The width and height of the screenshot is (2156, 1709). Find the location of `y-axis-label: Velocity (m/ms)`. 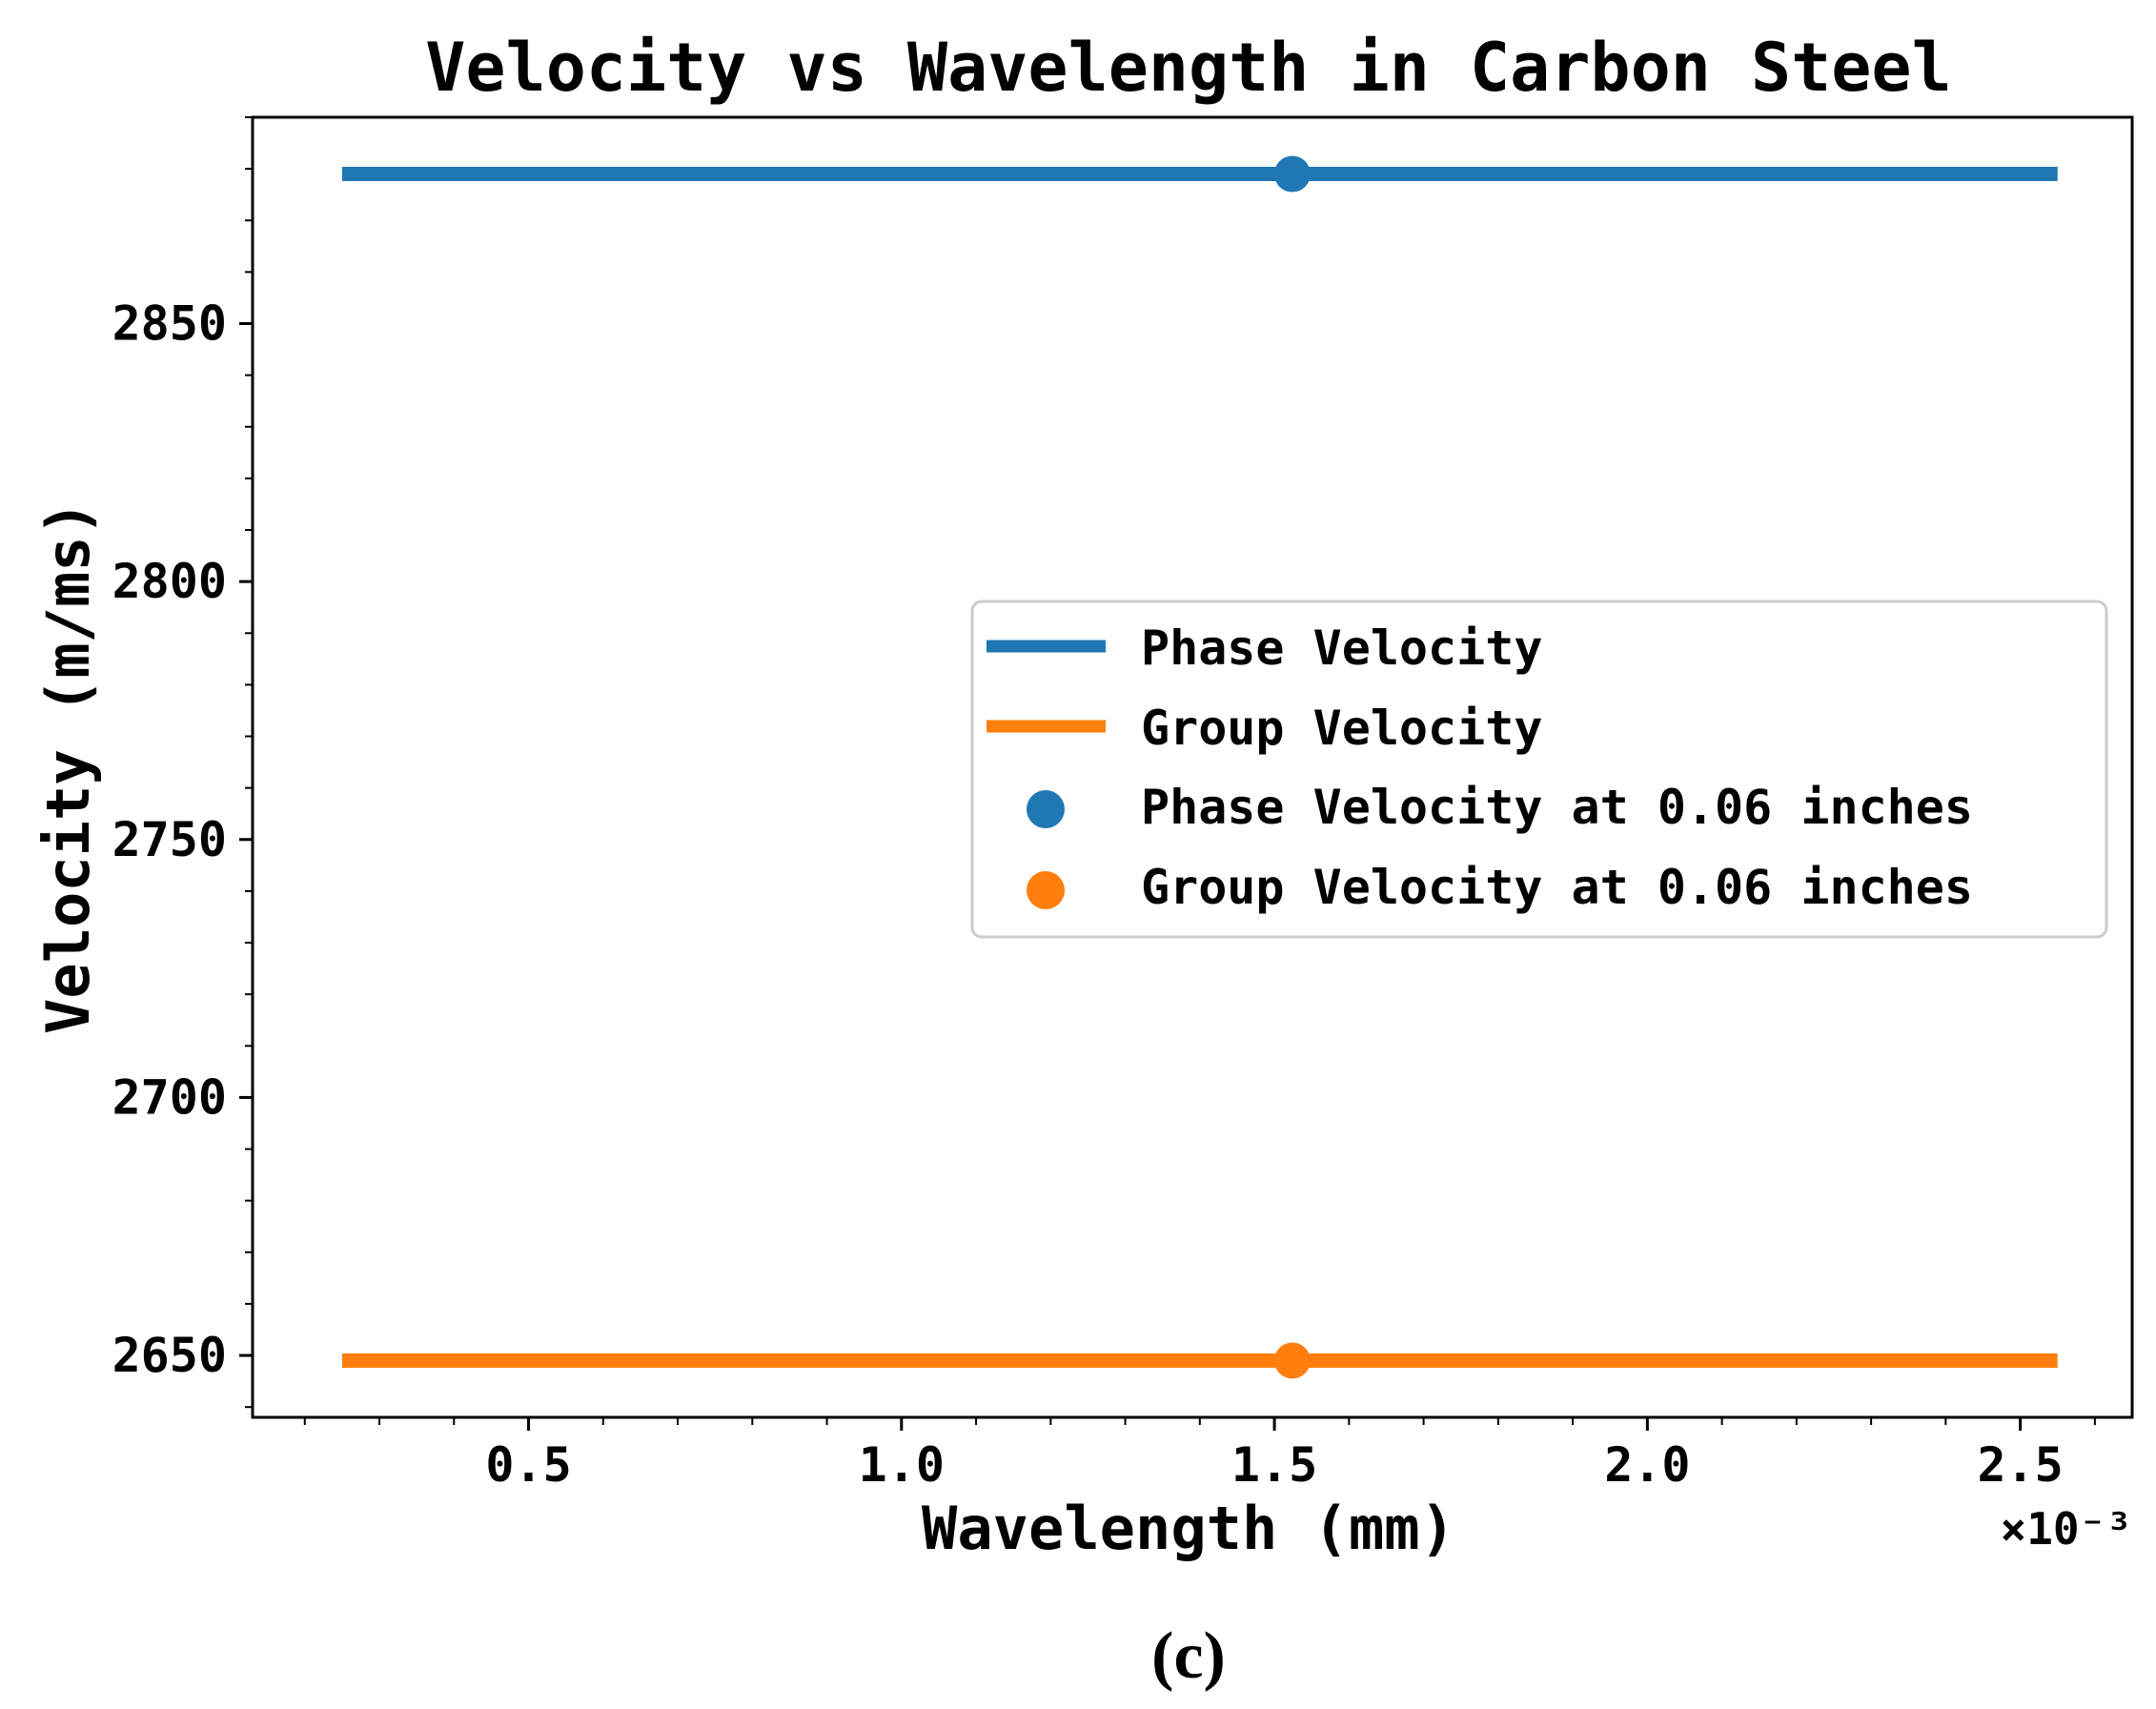

y-axis-label: Velocity (m/ms) is located at coordinates (68, 767).